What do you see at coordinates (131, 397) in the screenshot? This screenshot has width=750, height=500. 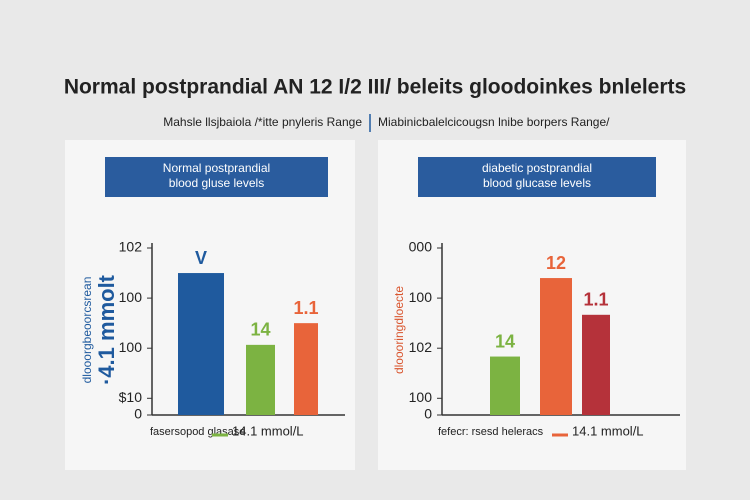 I see `y-tick-label: $10` at bounding box center [131, 397].